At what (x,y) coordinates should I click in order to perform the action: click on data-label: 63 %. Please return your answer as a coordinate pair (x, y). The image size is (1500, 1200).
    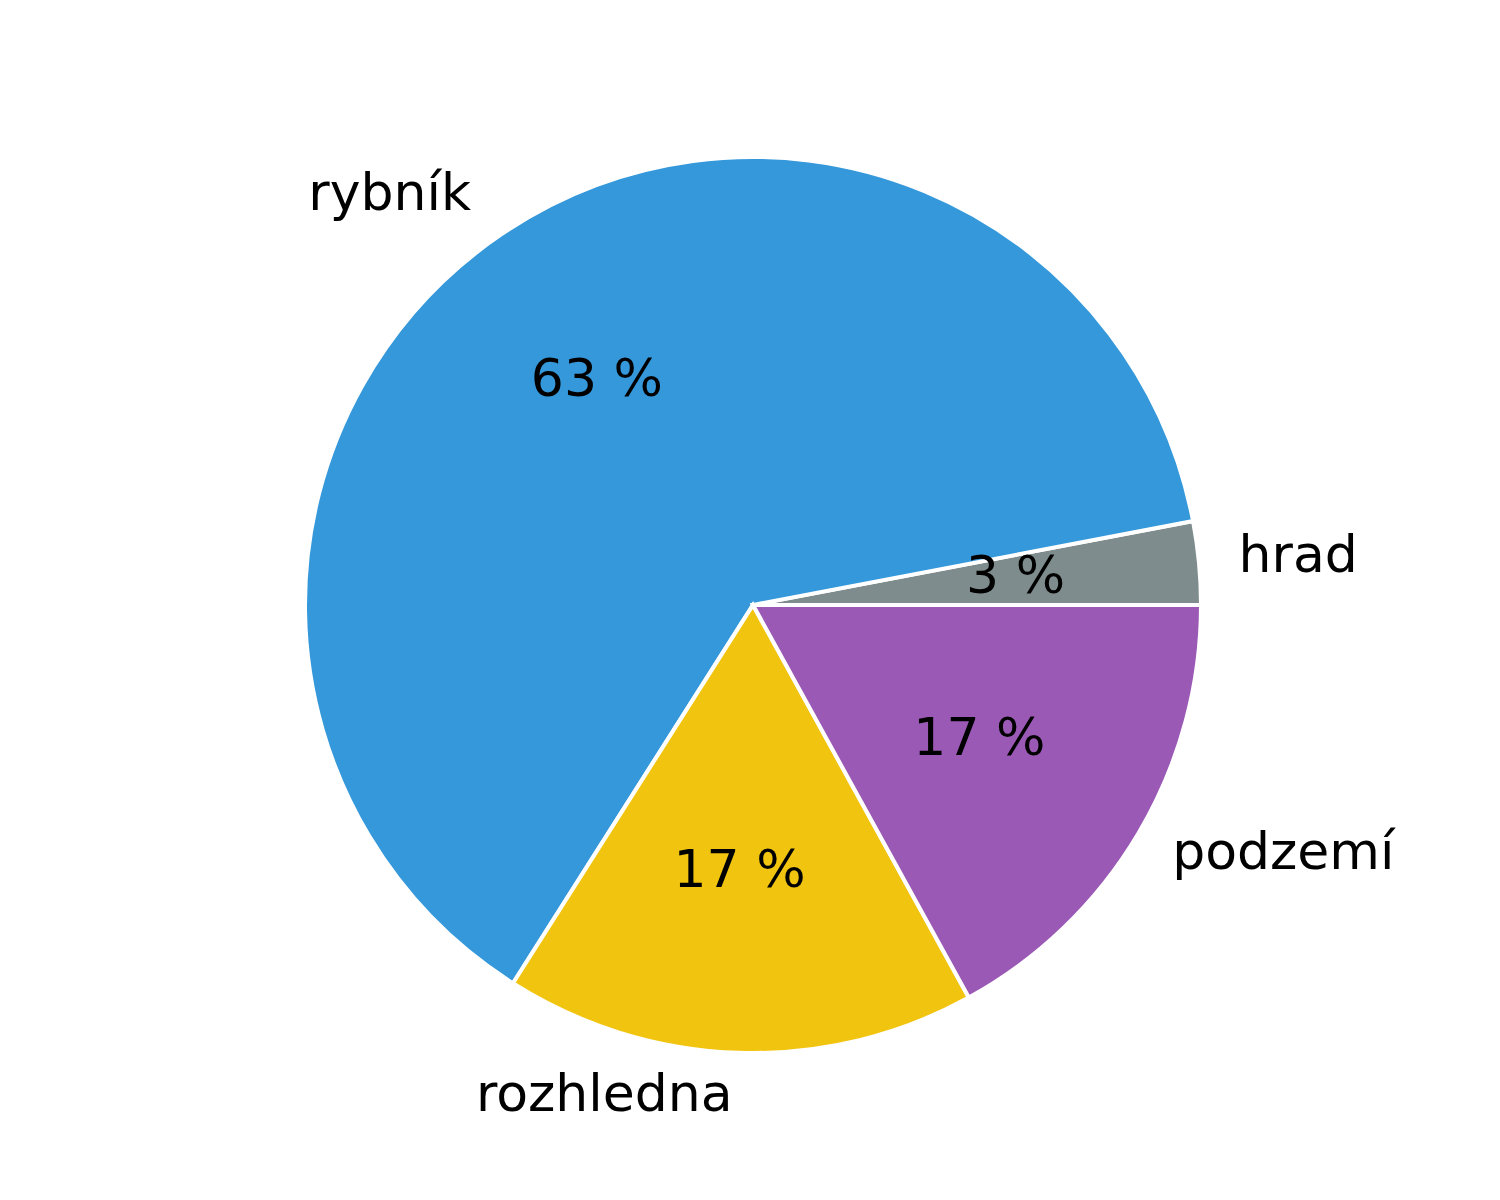
    Looking at the image, I should click on (596, 377).